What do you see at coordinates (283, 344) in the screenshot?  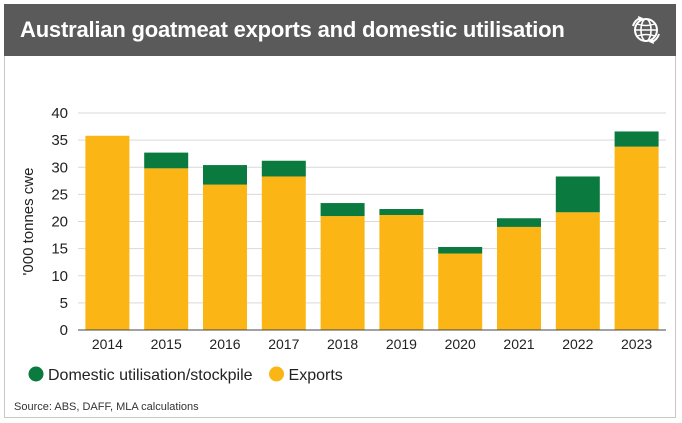 I see `x-tick-label: 2017` at bounding box center [283, 344].